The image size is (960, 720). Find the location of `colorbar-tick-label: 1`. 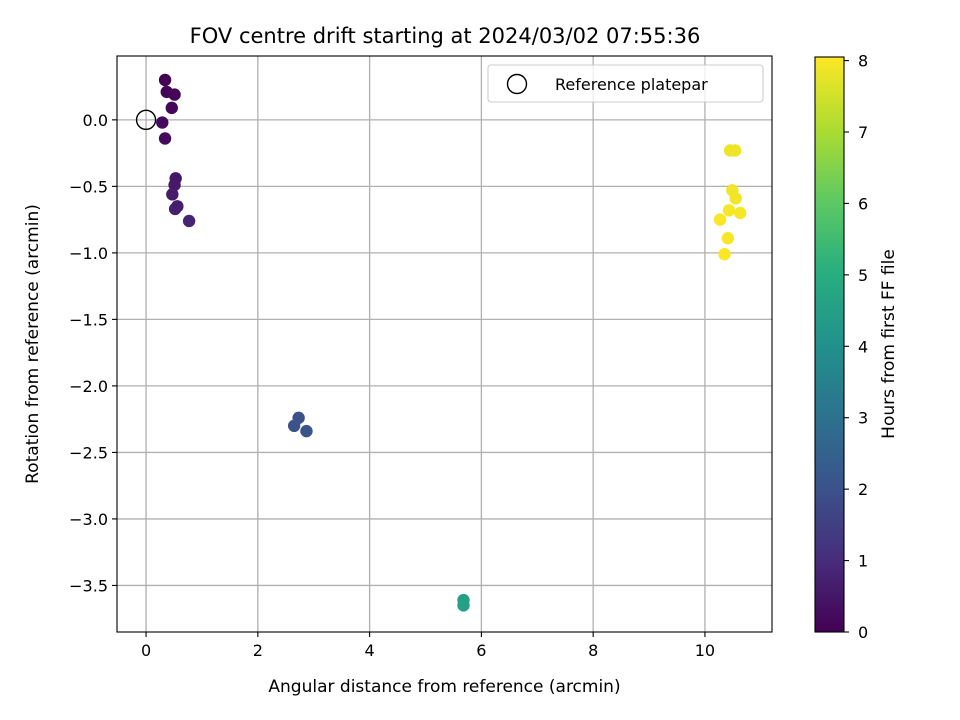

colorbar-tick-label: 1 is located at coordinates (863, 561).